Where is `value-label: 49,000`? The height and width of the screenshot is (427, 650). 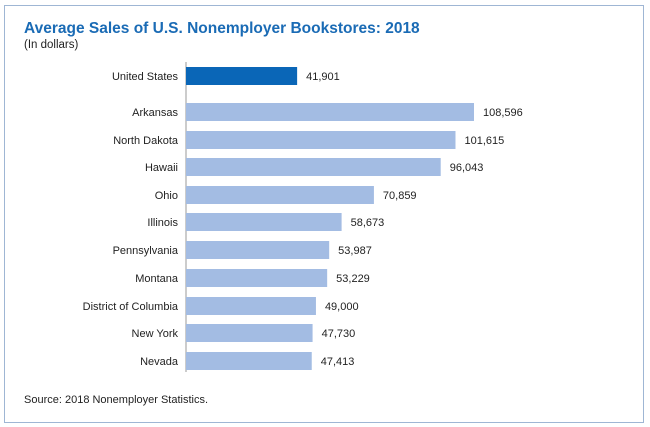 value-label: 49,000 is located at coordinates (342, 307).